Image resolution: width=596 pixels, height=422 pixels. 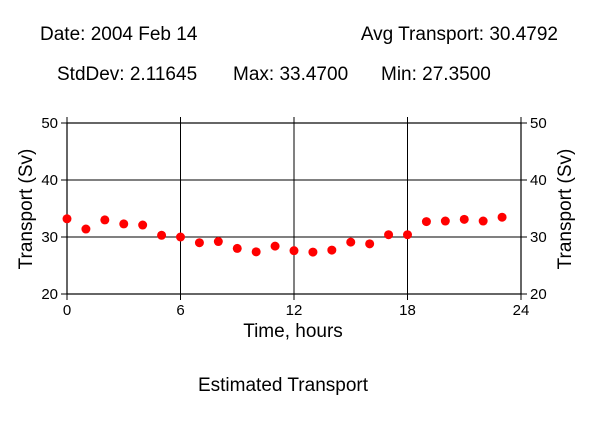 What do you see at coordinates (293, 331) in the screenshot?
I see `x-axis-label: Time, hours` at bounding box center [293, 331].